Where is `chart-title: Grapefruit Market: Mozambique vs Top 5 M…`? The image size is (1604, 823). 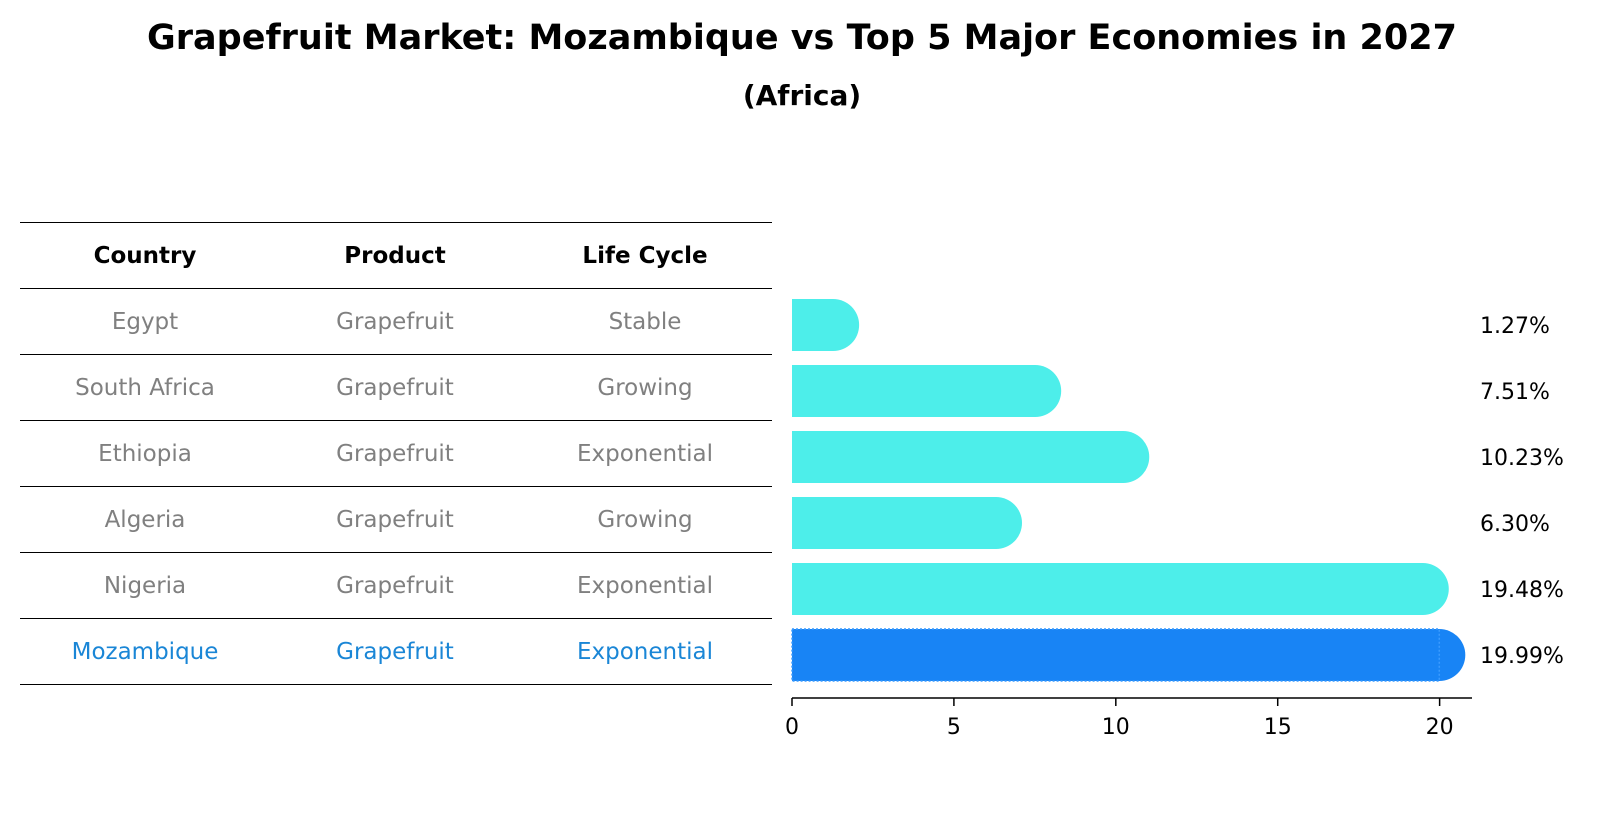
chart-title: Grapefruit Market: Mozambique vs Top 5 M… is located at coordinates (802, 38).